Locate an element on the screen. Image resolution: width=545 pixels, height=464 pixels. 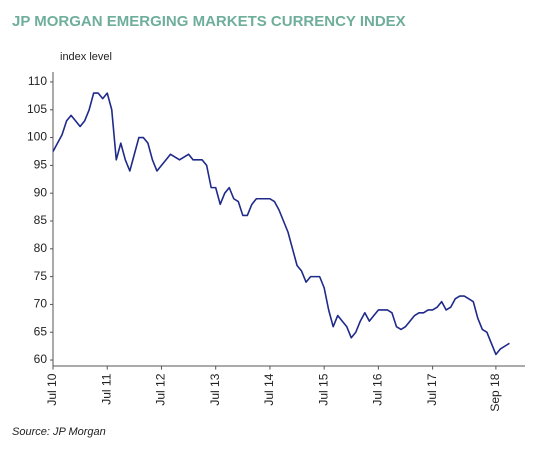
x-tick-label: Jul 15 is located at coordinates (323, 389).